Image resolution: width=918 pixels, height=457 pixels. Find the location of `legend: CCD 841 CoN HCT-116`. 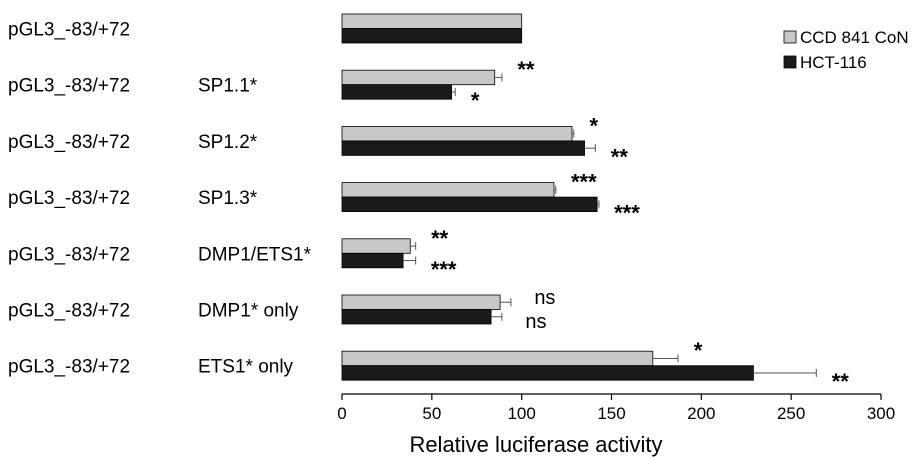

legend: CCD 841 CoN HCT-116 is located at coordinates (846, 50).